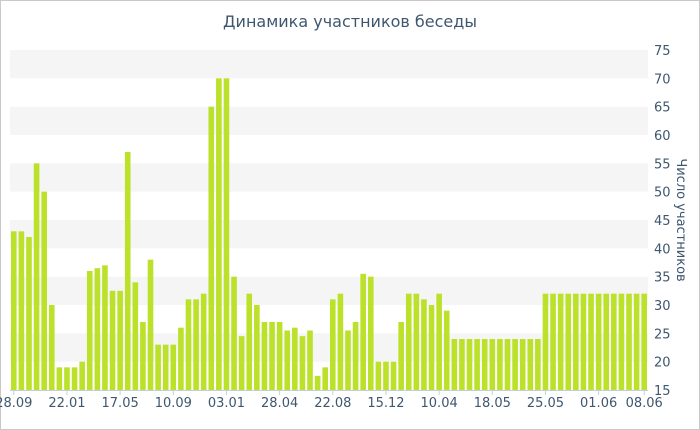 The image size is (700, 430). I want to click on y-tick-label: 35, so click(662, 278).